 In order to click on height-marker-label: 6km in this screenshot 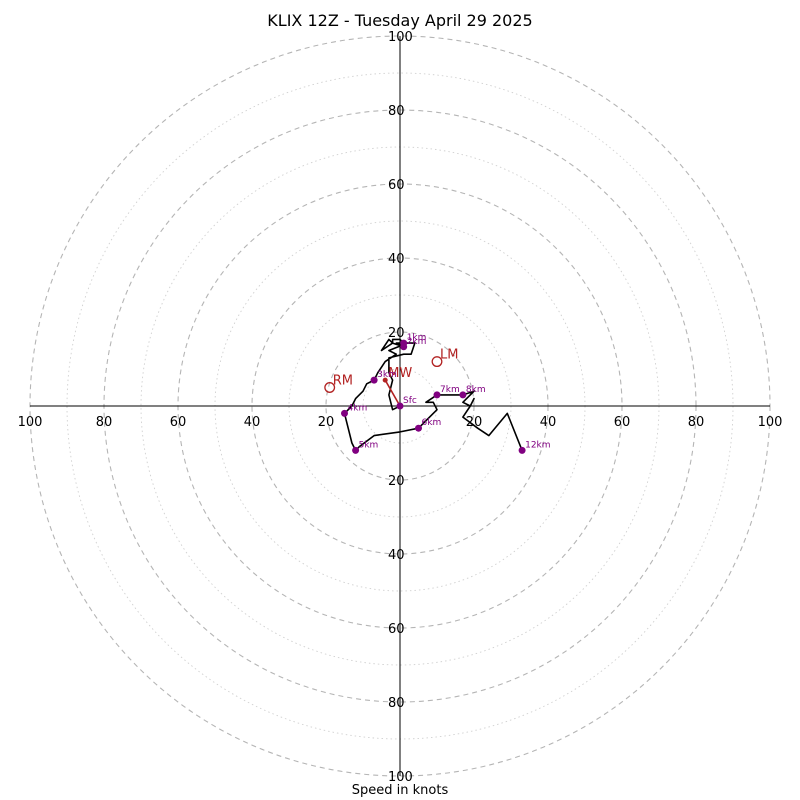, I will do `click(432, 423)`.